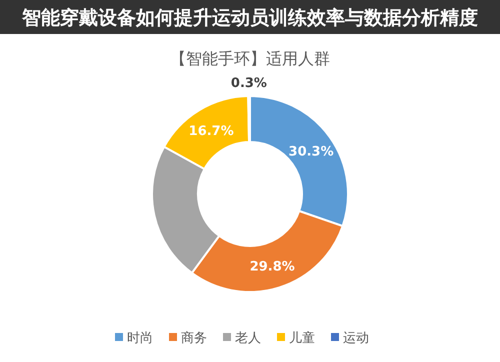 The image size is (500, 362). I want to click on legend-label: 运动, so click(356, 338).